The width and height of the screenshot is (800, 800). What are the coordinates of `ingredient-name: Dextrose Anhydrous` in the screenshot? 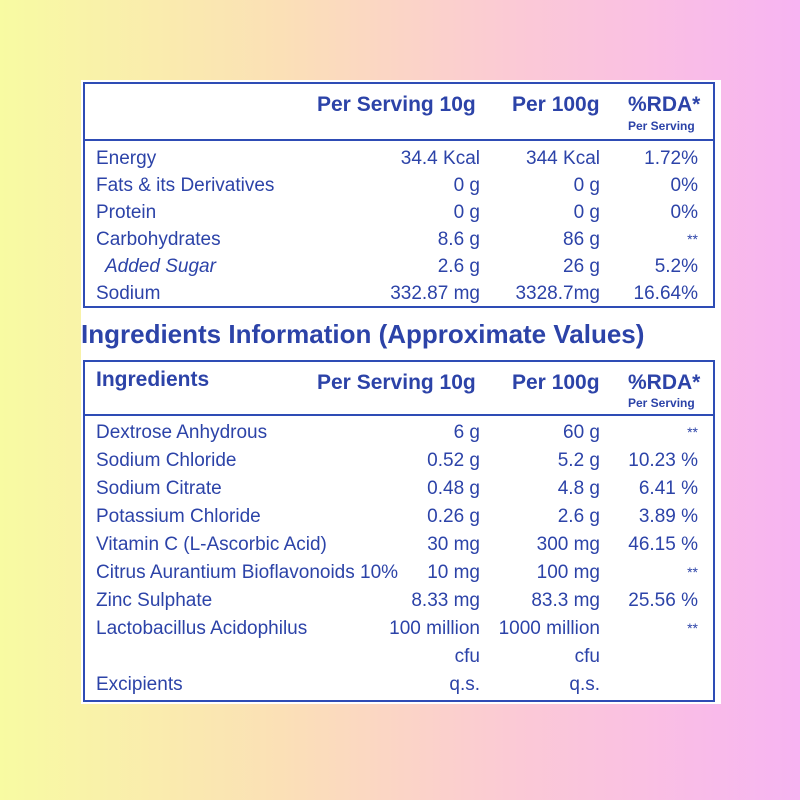 It's located at (182, 432).